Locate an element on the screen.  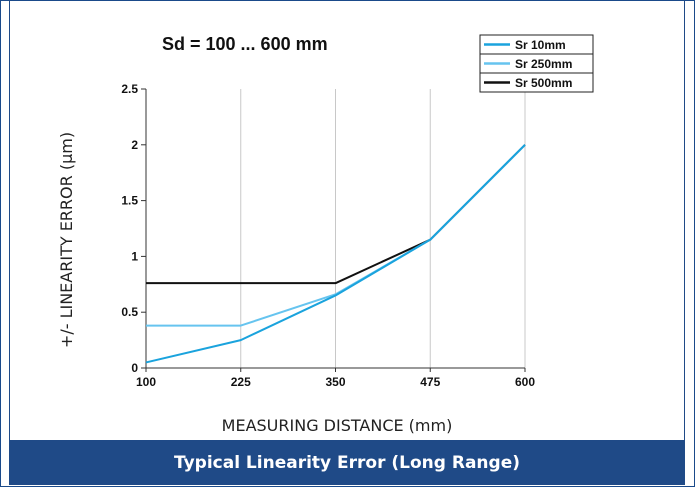
x-tick-label: 475 is located at coordinates (430, 382).